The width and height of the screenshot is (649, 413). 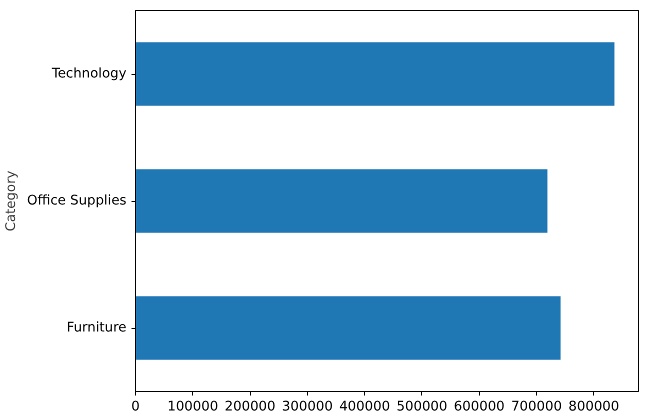 What do you see at coordinates (422, 406) in the screenshot?
I see `x-tick-label: 500000` at bounding box center [422, 406].